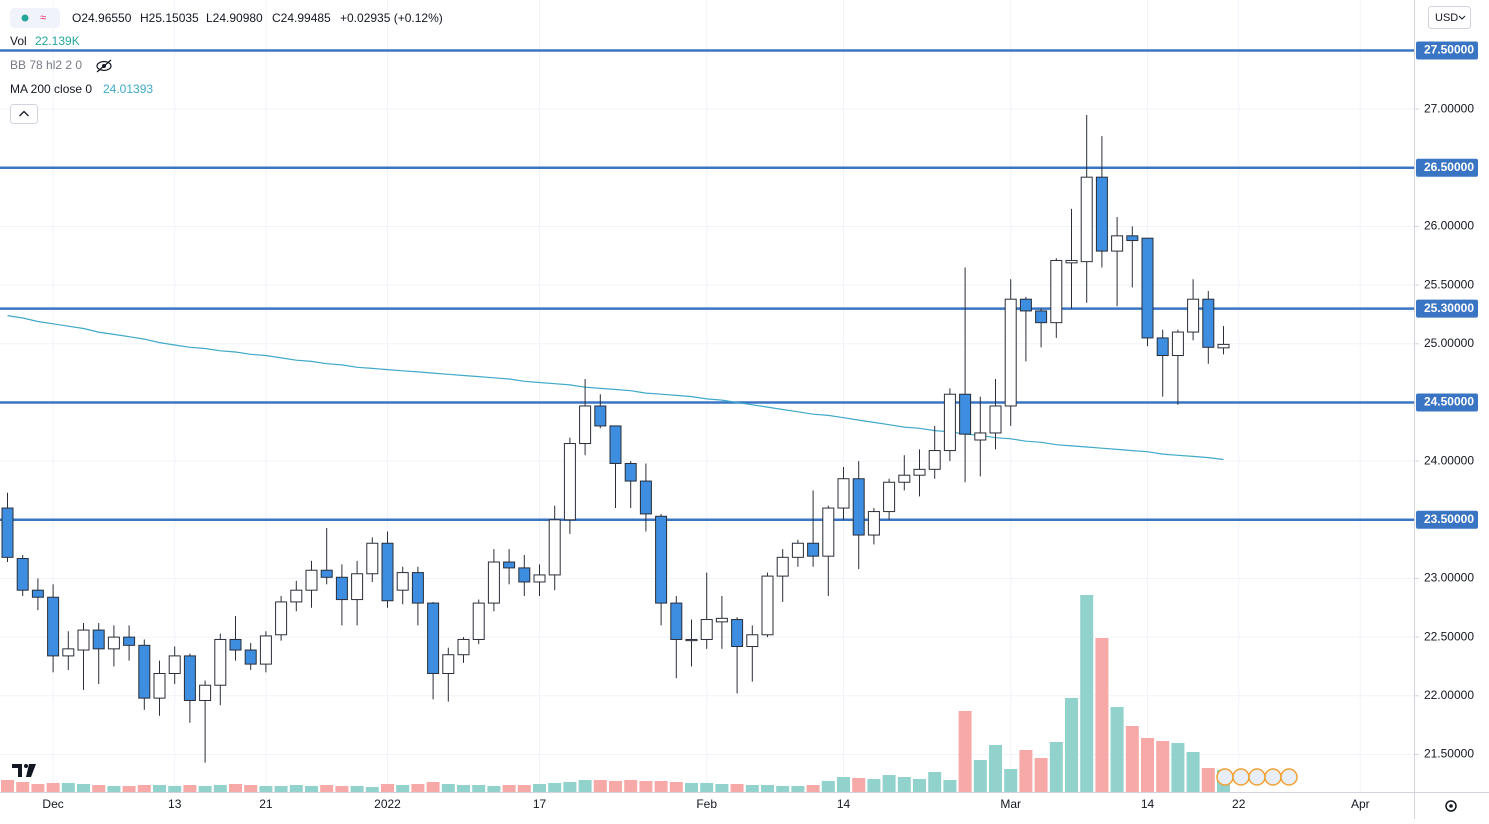  I want to click on x-tick-label: Feb, so click(706, 804).